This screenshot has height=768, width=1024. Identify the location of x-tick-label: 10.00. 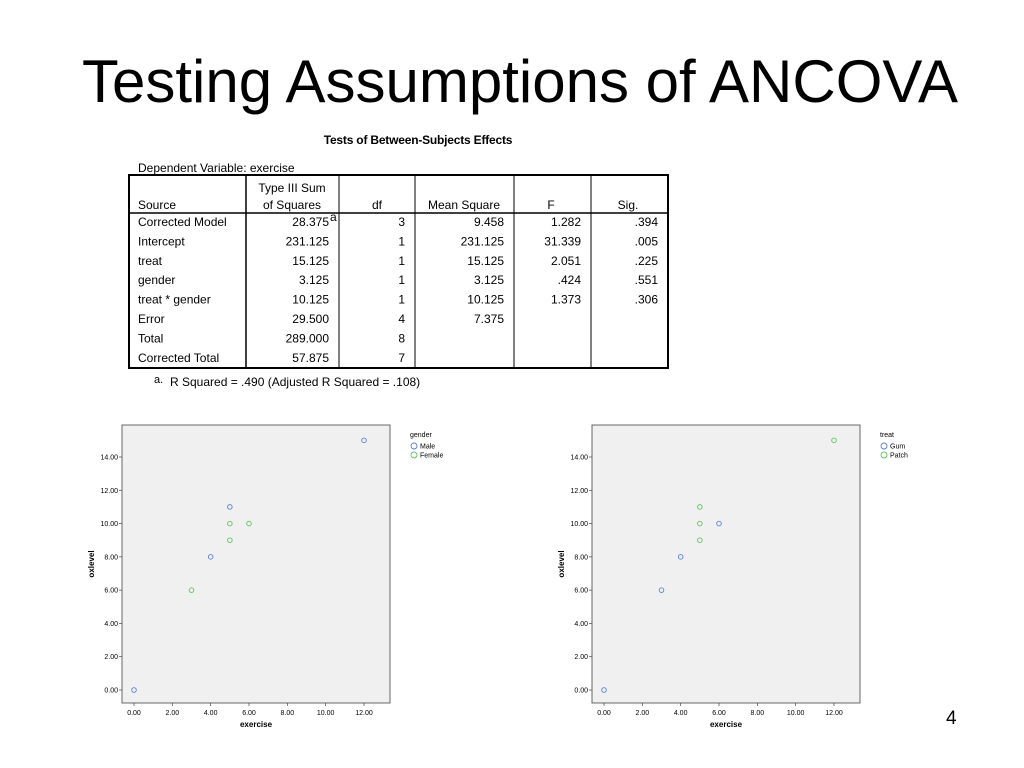
(326, 713).